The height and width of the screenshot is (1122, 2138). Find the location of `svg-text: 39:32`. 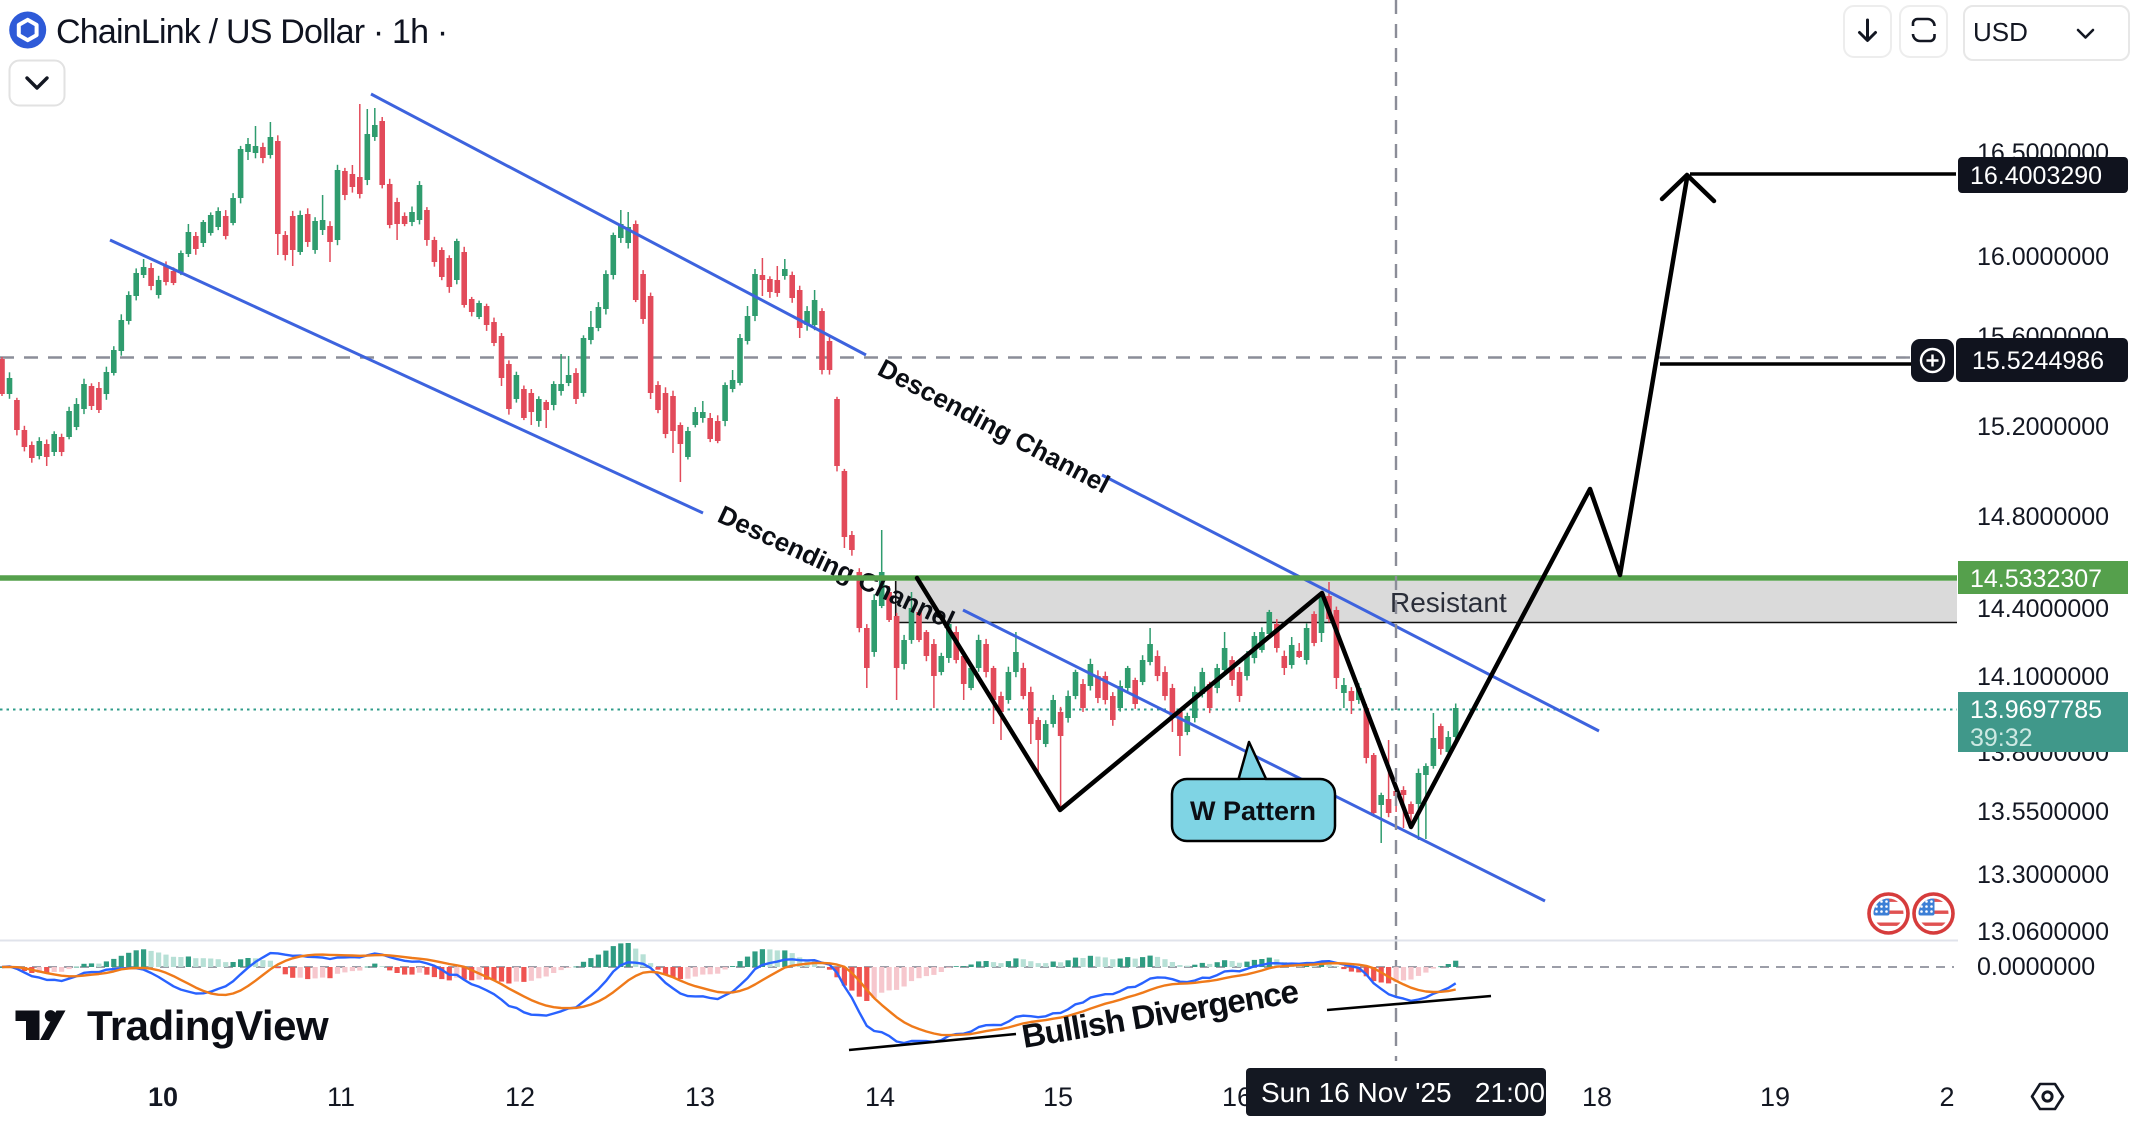

svg-text: 39:32 is located at coordinates (2001, 738).